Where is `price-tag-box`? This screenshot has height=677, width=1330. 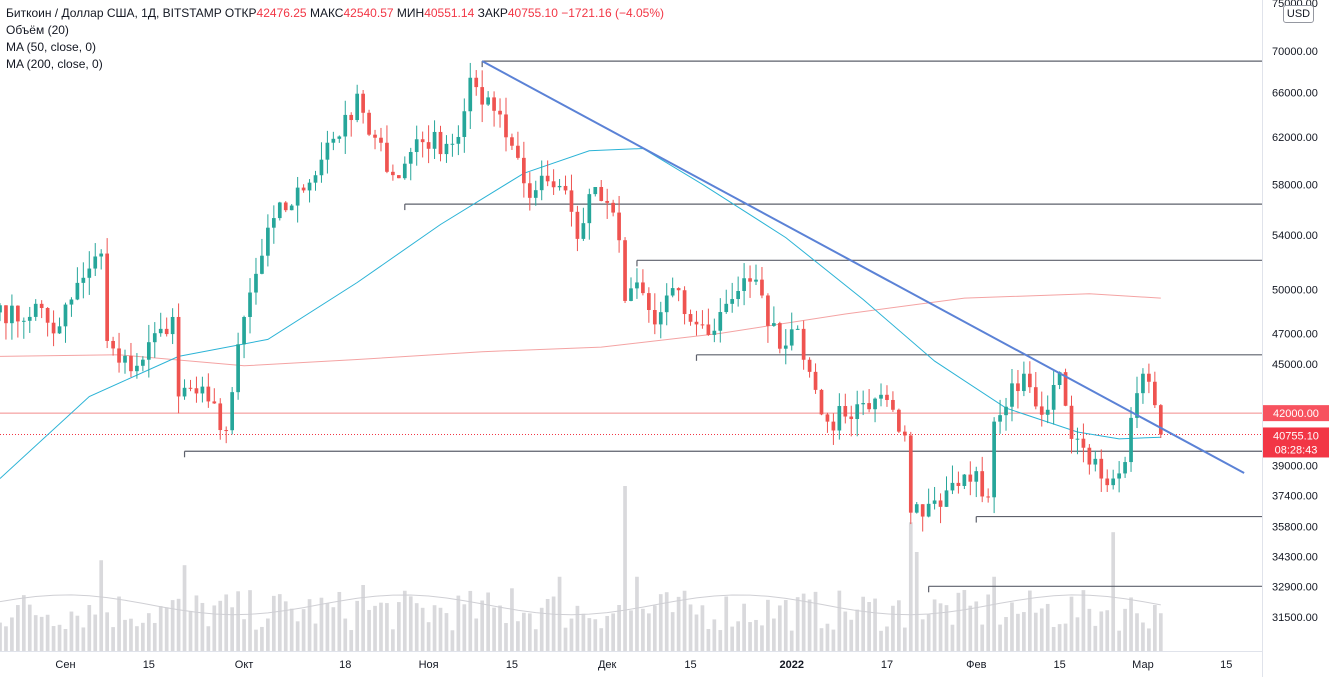 price-tag-box is located at coordinates (1296, 442).